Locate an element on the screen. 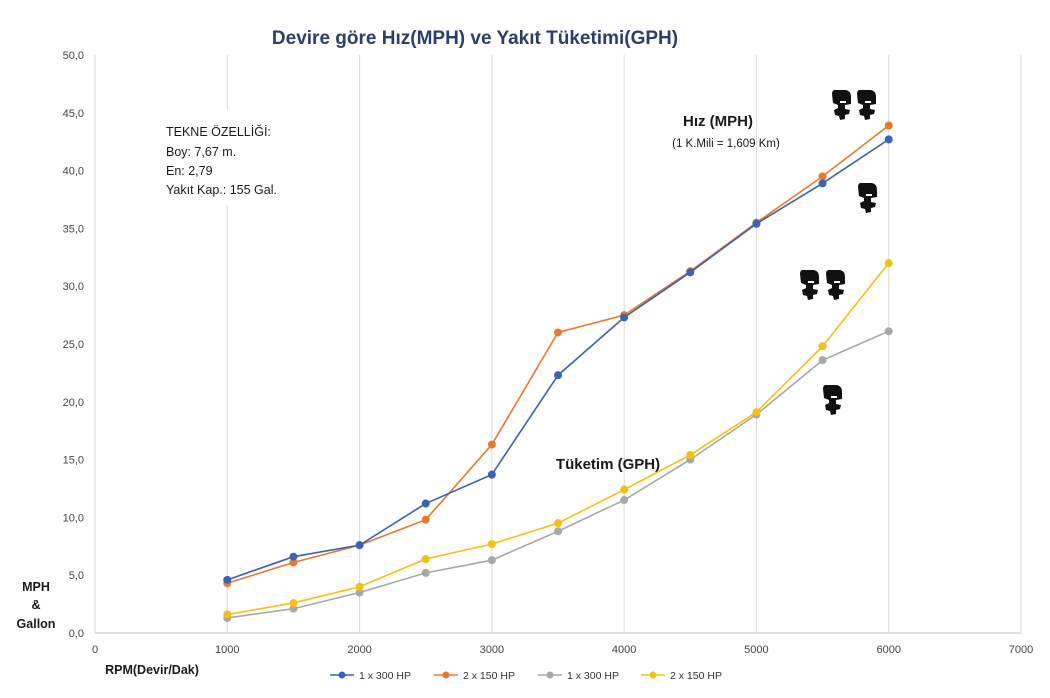  y-tick-label: 35,0 is located at coordinates (73, 229).